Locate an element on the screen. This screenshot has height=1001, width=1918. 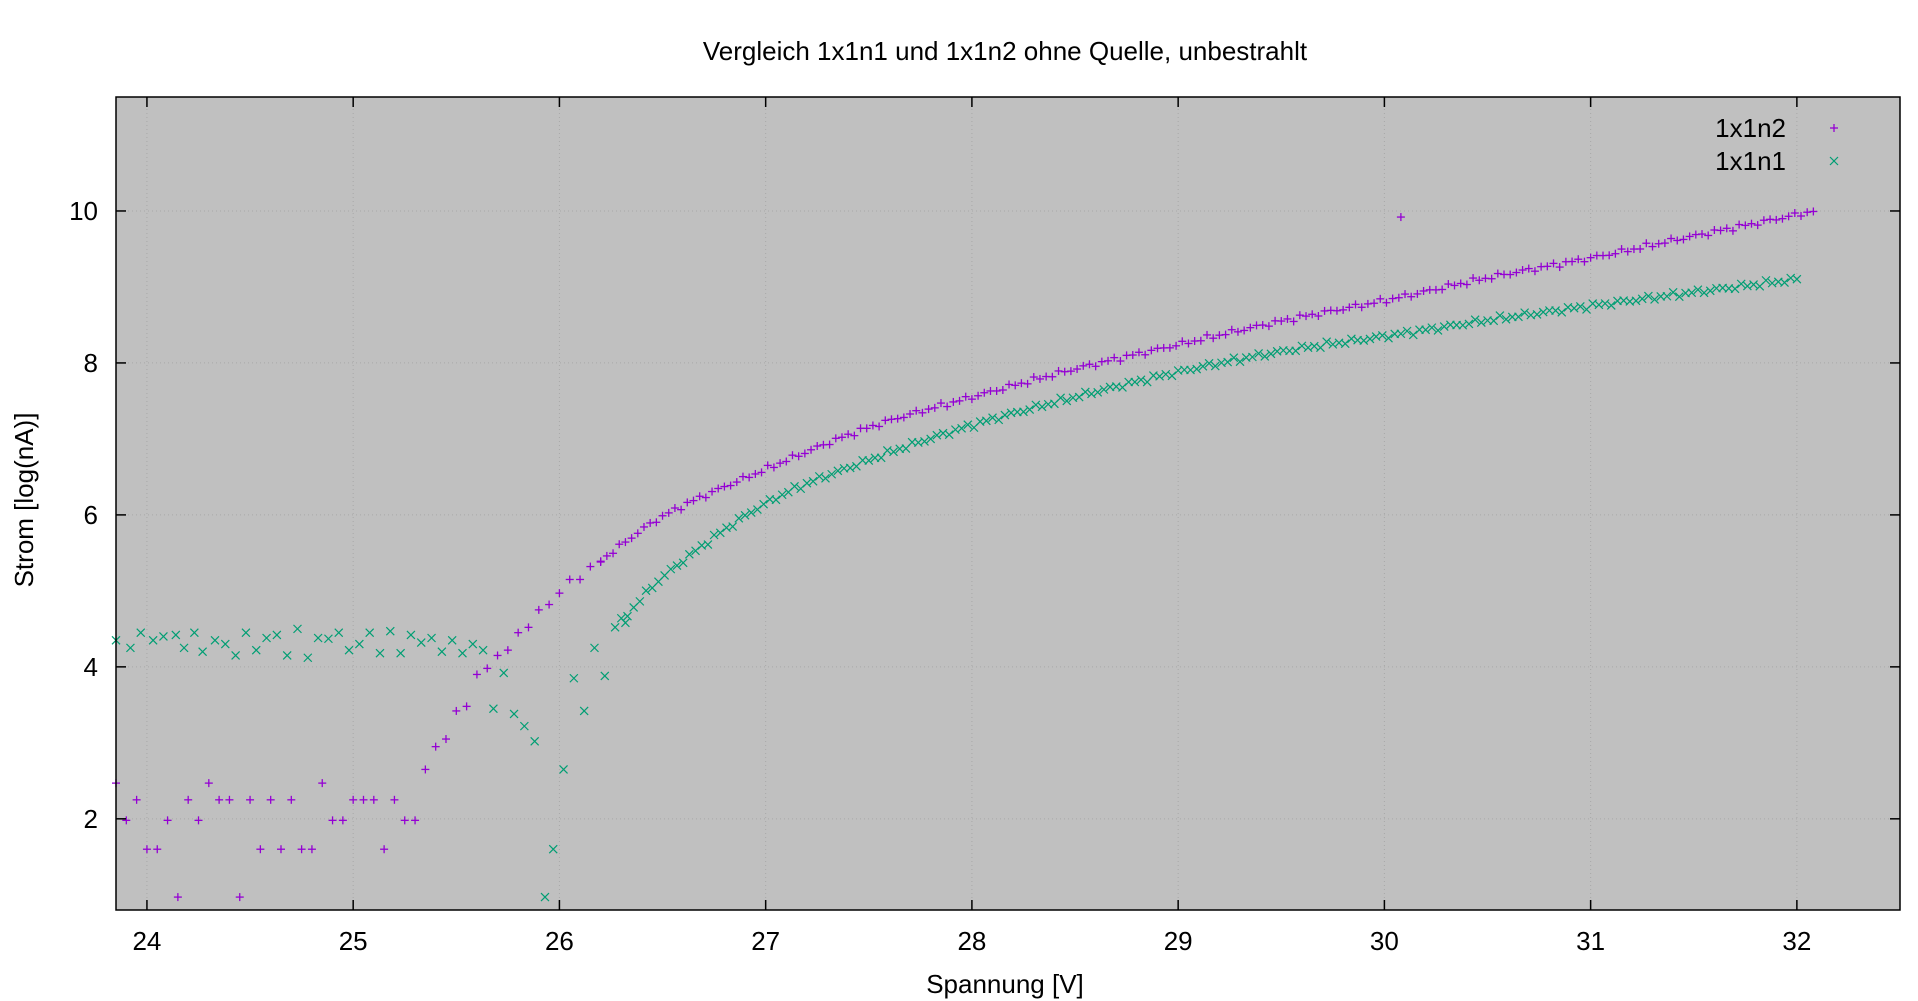
x-tick-label: 32 is located at coordinates (1796, 941).